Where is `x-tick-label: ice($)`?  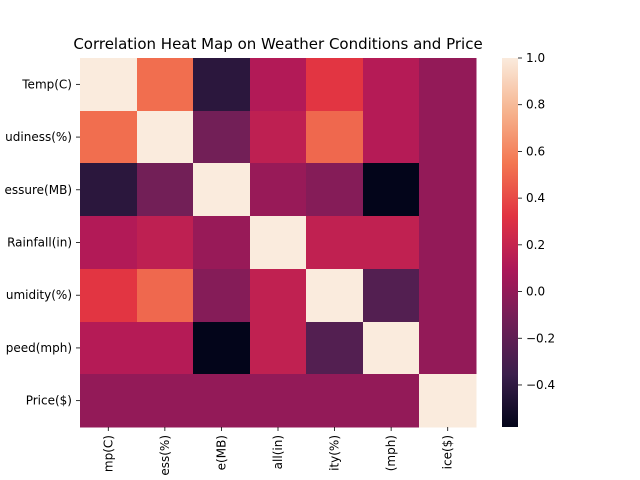
x-tick-label: ice($) is located at coordinates (448, 452).